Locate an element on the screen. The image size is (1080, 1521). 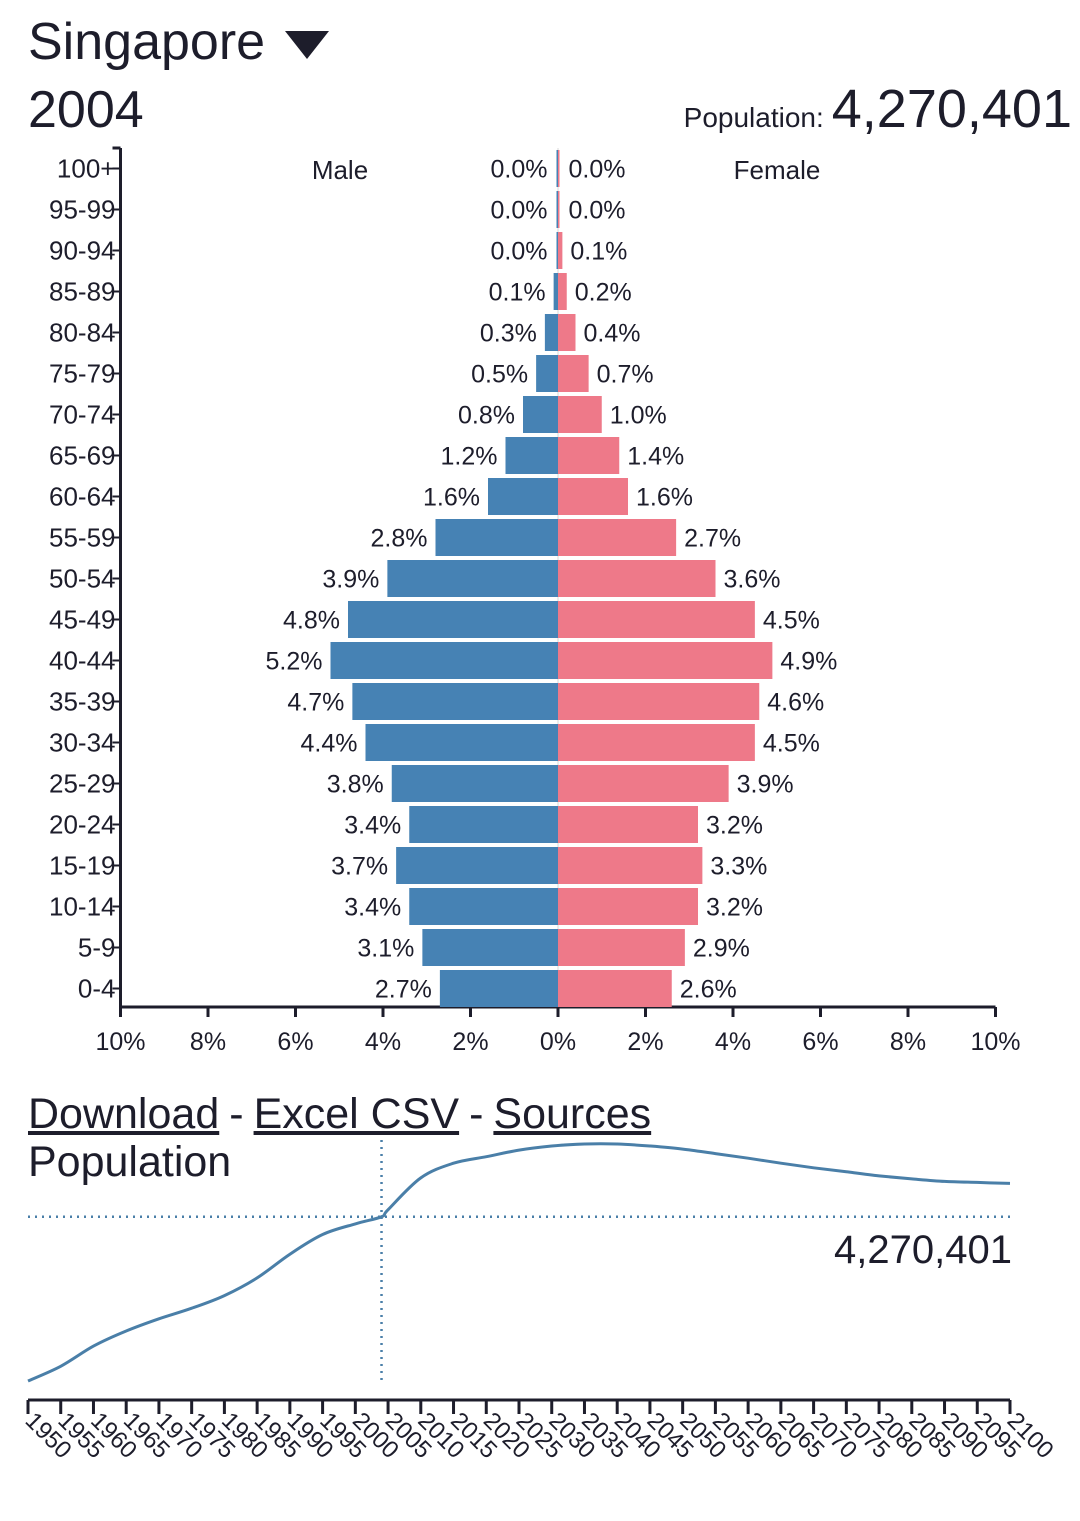
male-value-label: 3.7% is located at coordinates (359, 867).